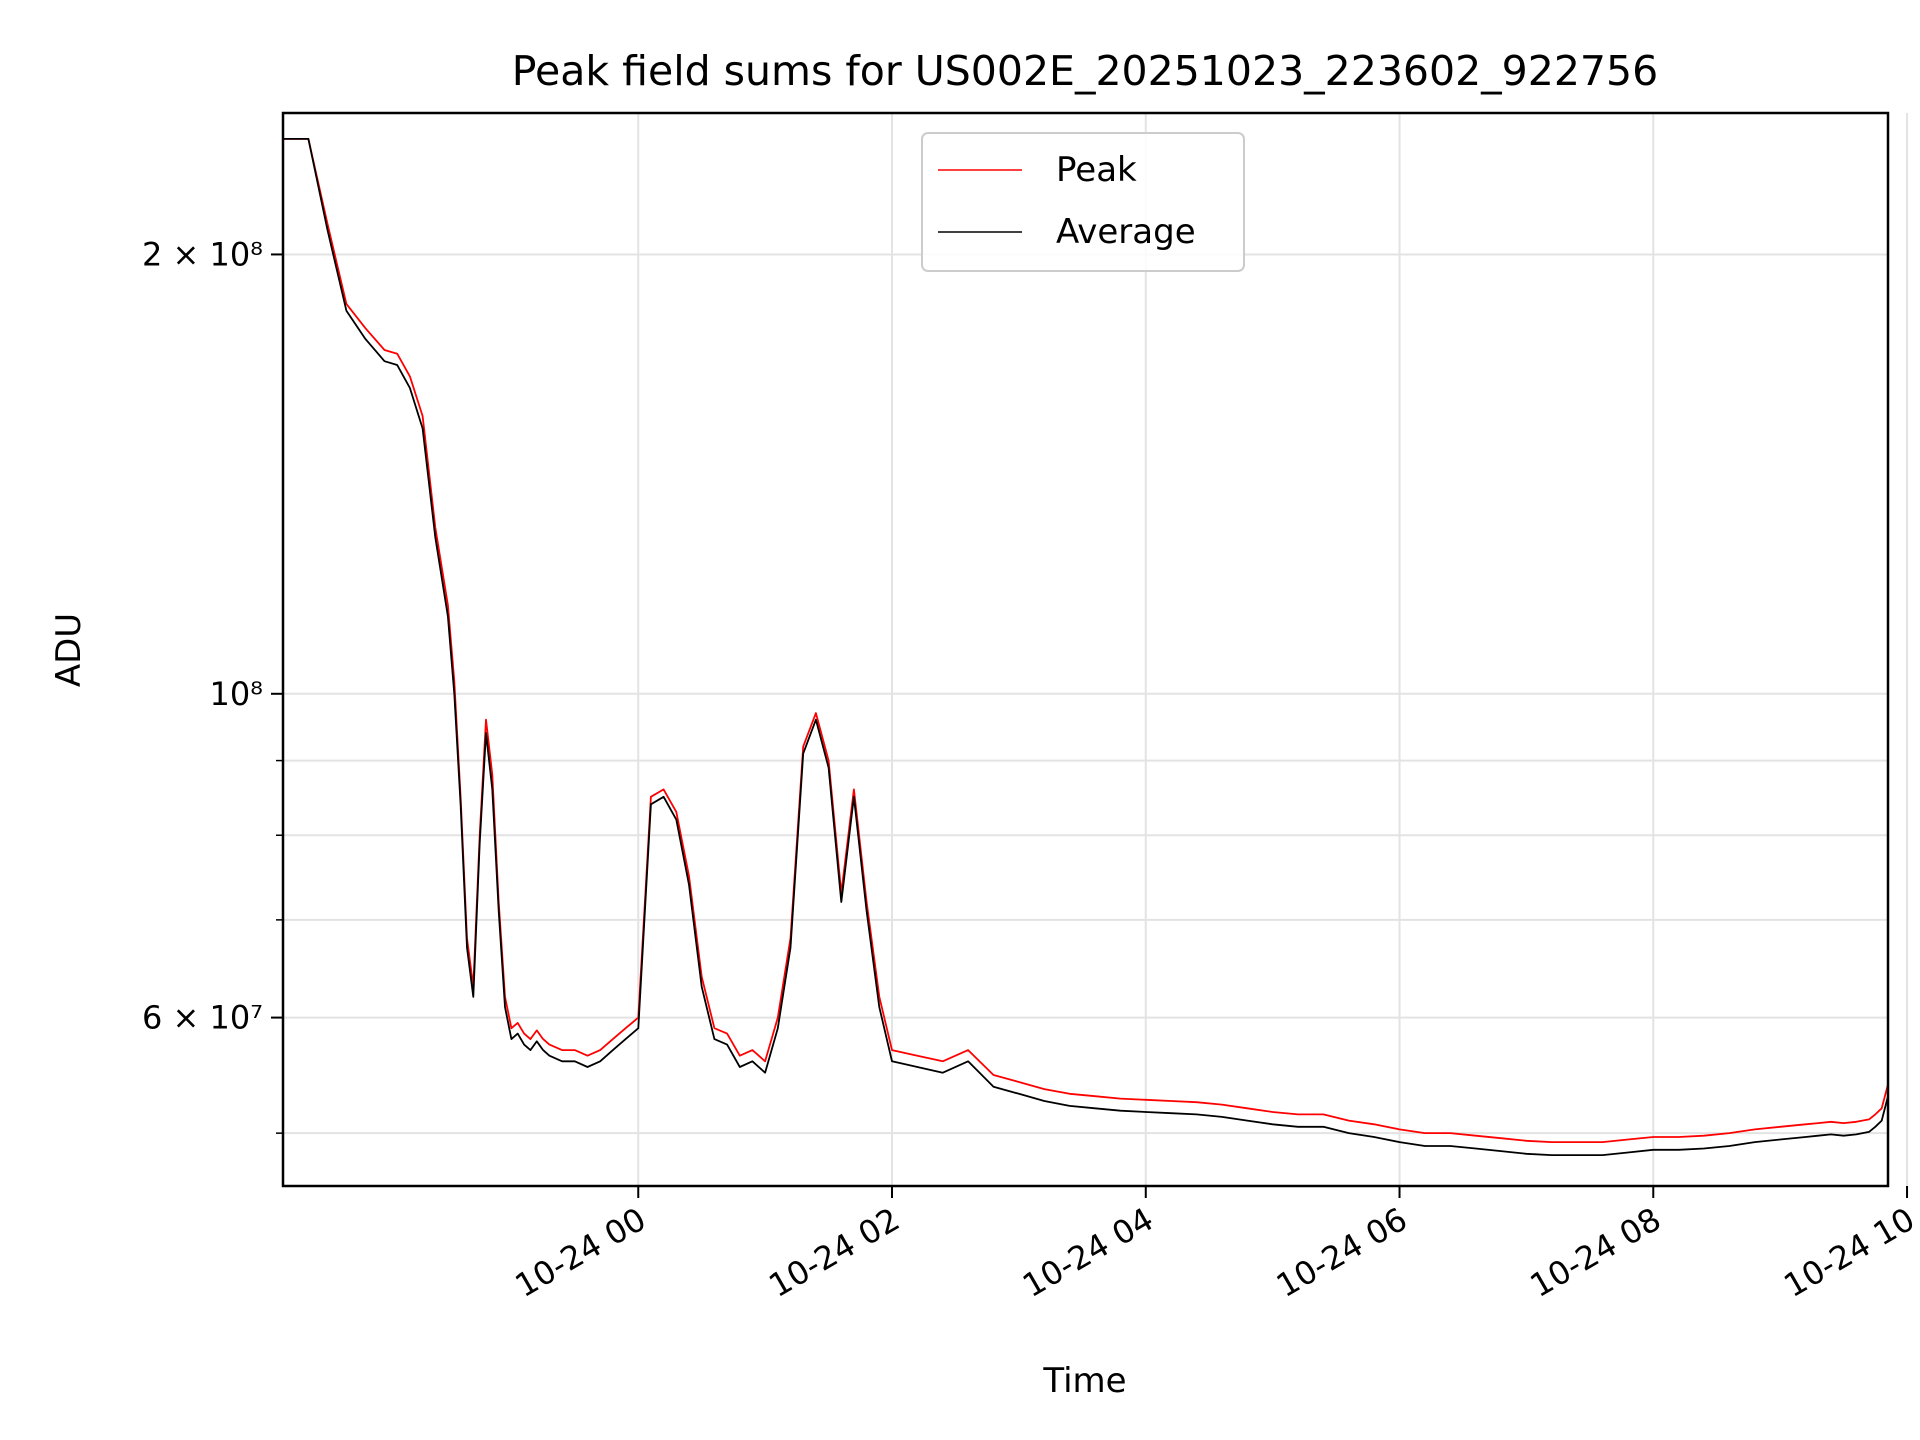 The image size is (1920, 1440). Describe the element at coordinates (1084, 1381) in the screenshot. I see `x-axis-label: Time` at that location.